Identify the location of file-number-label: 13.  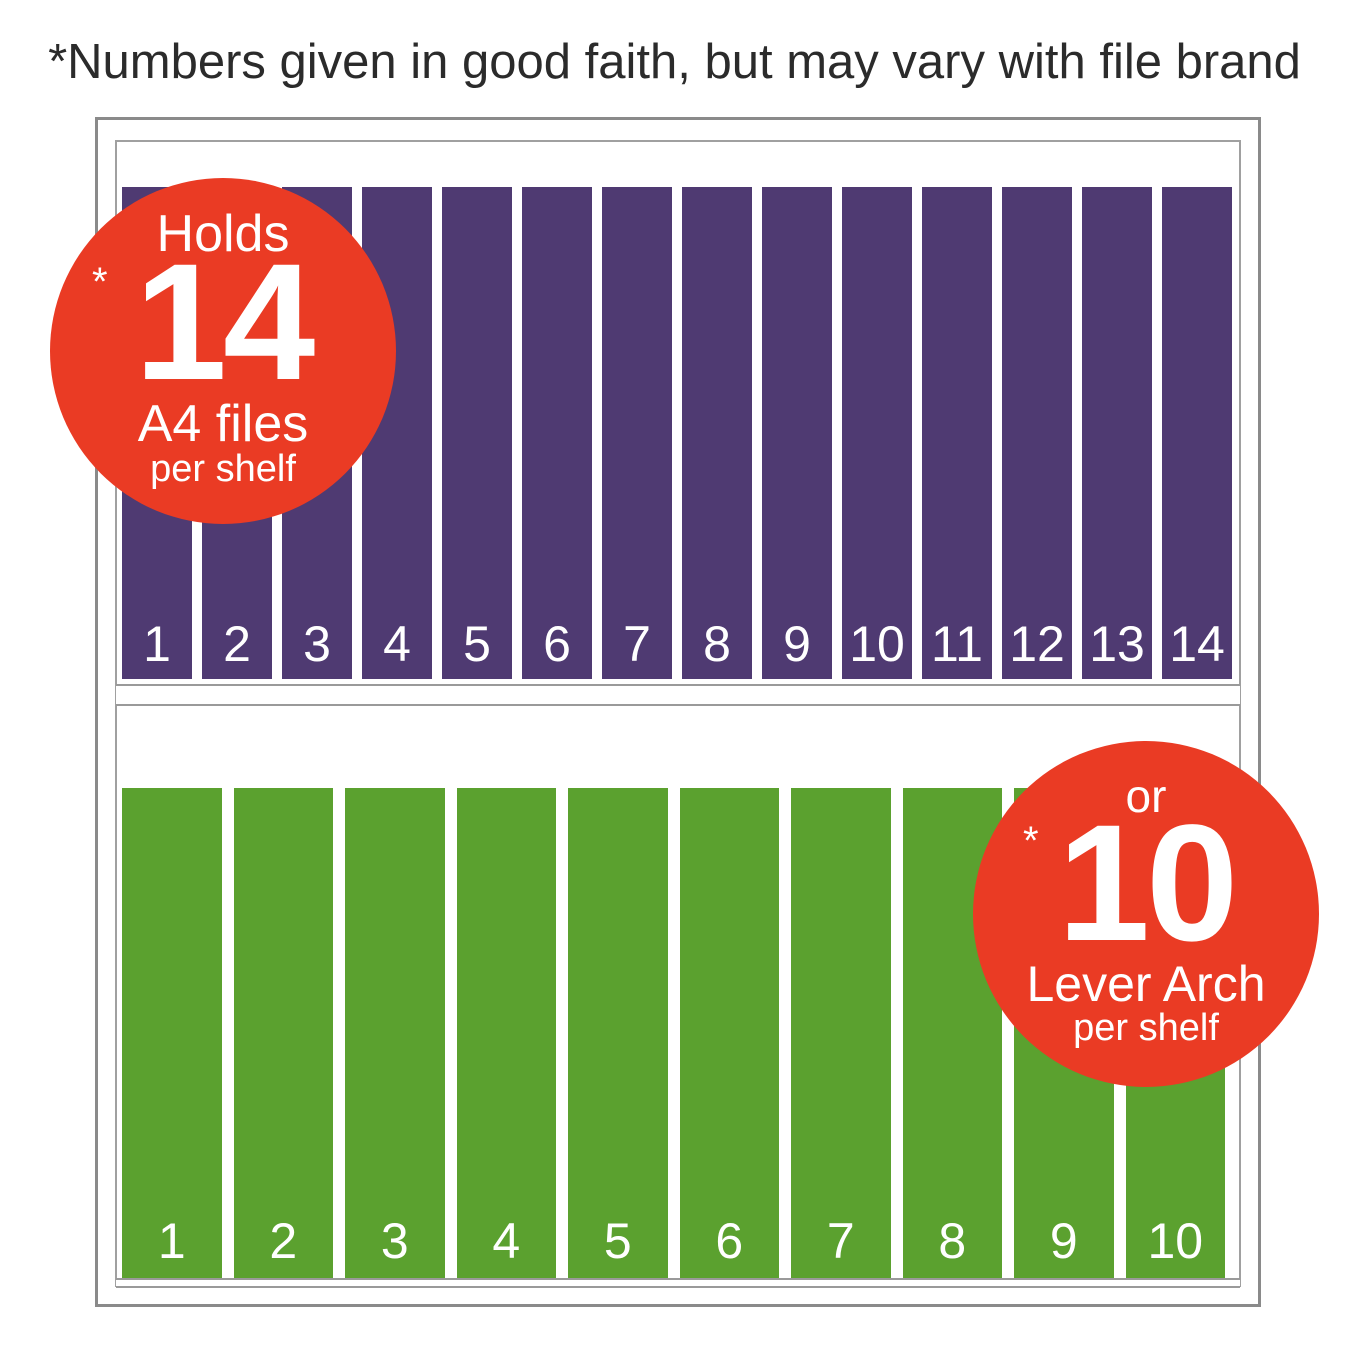
(1117, 644).